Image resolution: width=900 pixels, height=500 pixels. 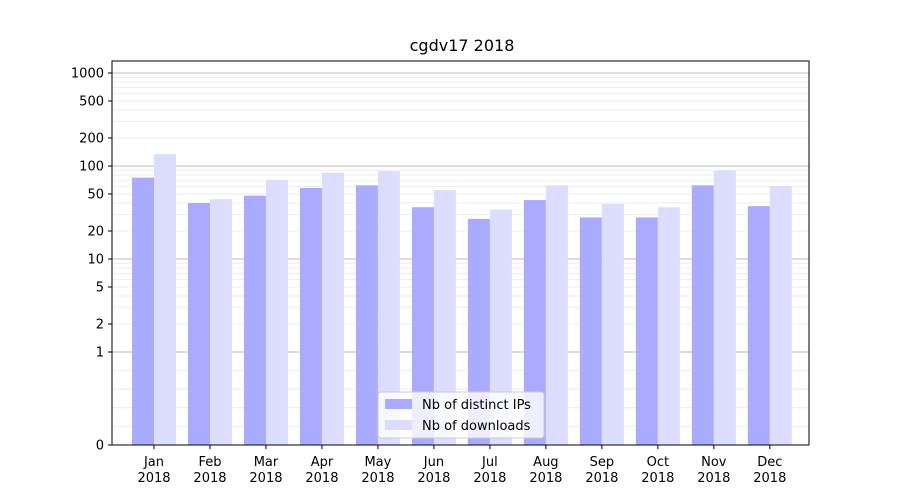 What do you see at coordinates (266, 462) in the screenshot?
I see `x-tick-label: Mar` at bounding box center [266, 462].